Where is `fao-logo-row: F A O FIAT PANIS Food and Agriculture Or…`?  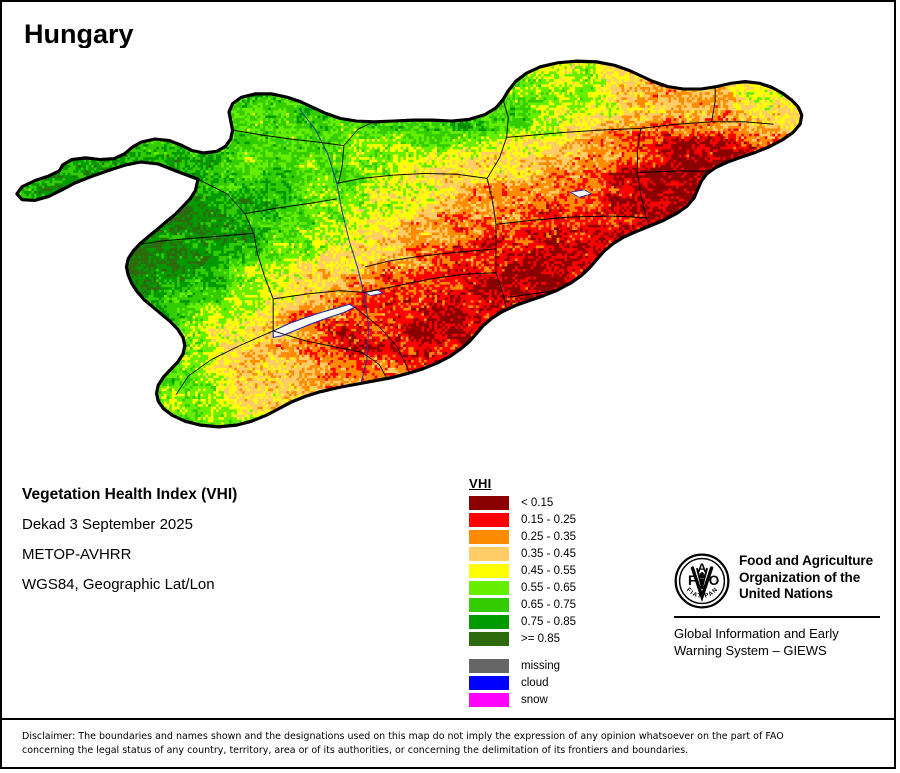
fao-logo-row: F A O FIAT PANIS Food and Agriculture Or… is located at coordinates (780, 581).